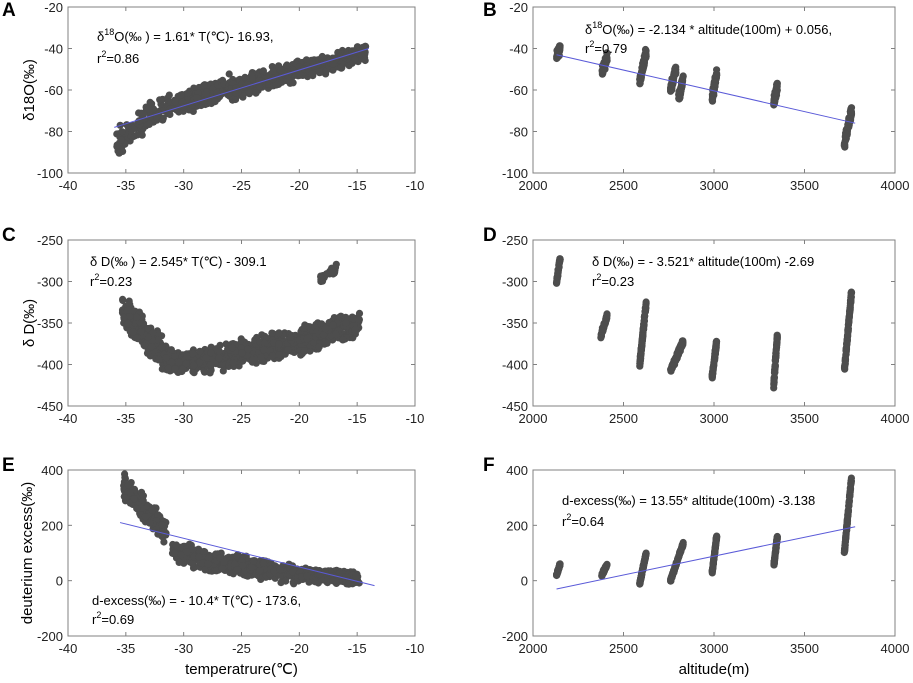  I want to click on x-tick-label: 4000, so click(895, 418).